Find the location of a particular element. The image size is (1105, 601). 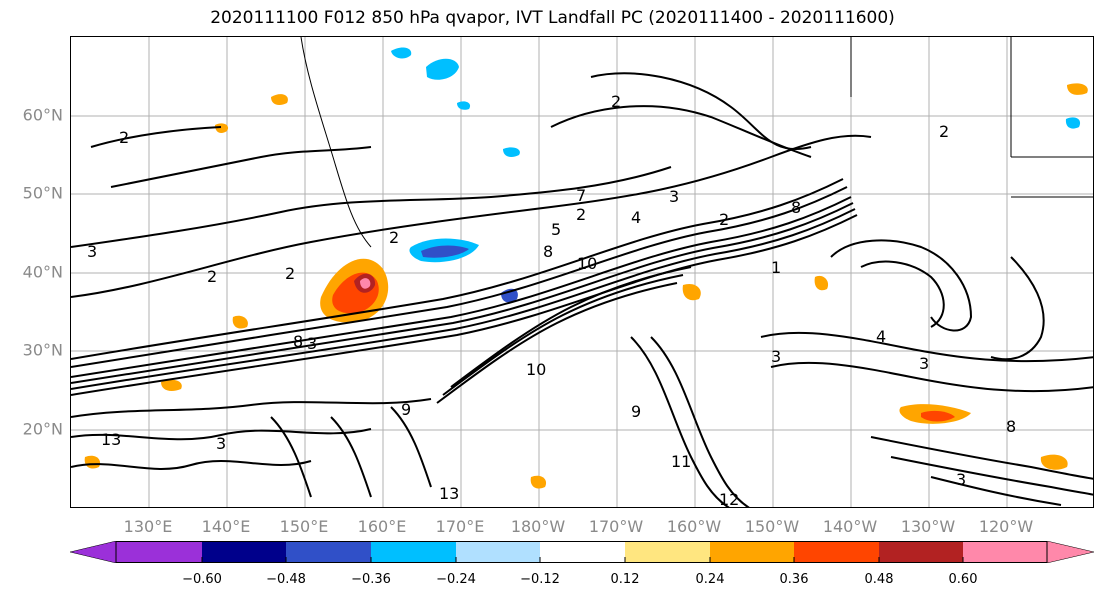

lon-label-130e: 130°E is located at coordinates (148, 526).